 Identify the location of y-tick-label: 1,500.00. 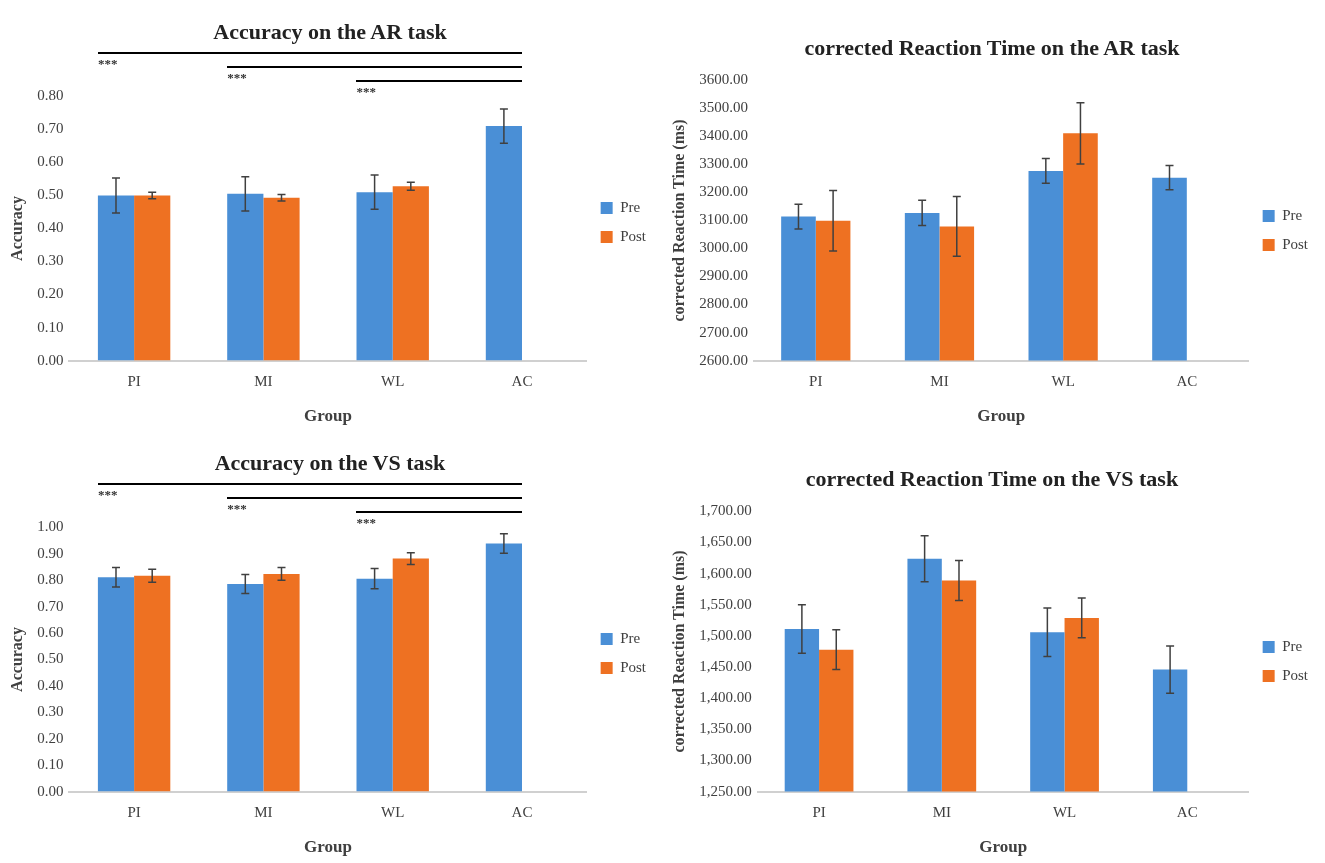
(725, 634).